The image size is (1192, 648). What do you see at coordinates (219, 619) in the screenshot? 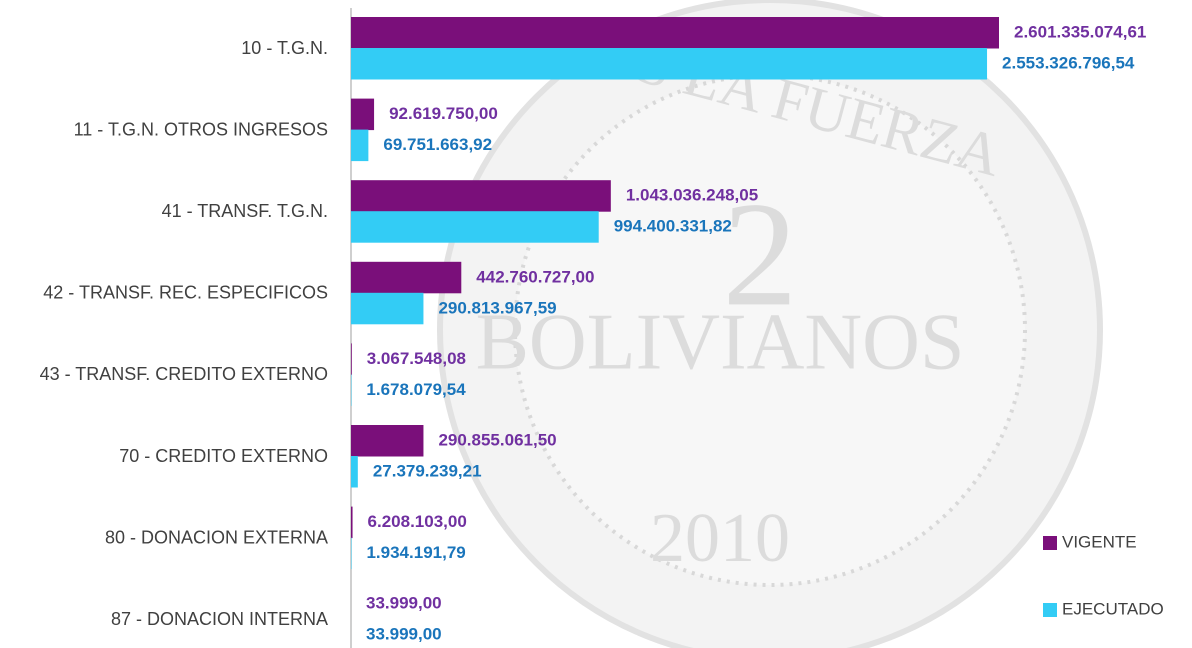
I see `y-tick-label: 87 - DONACION INTERNA` at bounding box center [219, 619].